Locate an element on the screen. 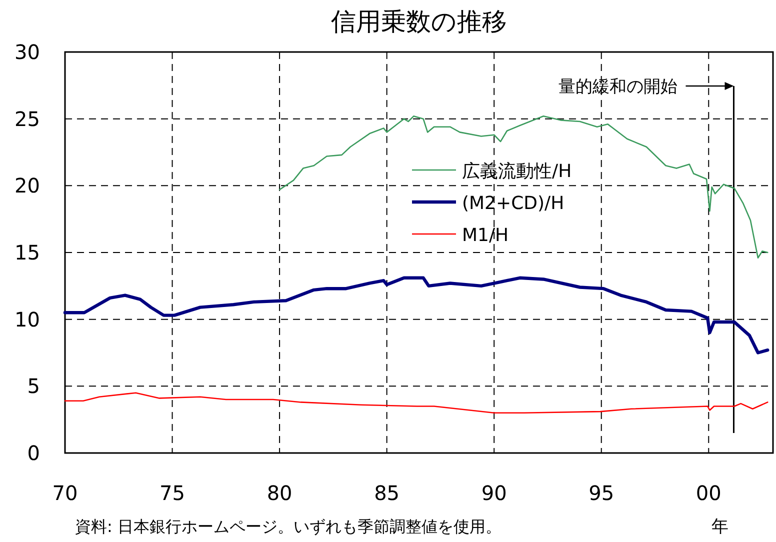 The image size is (776, 542). y-tick-label: 15 is located at coordinates (27, 252).